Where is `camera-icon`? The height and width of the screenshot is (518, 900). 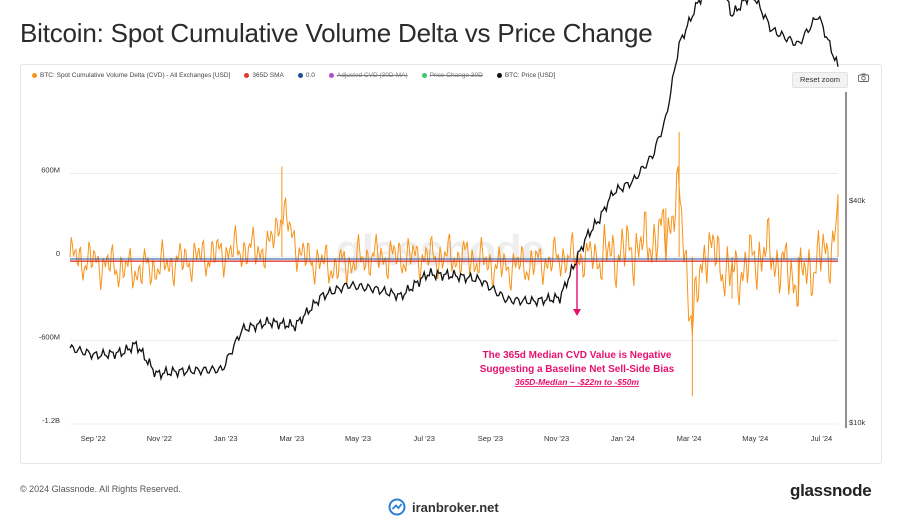 camera-icon is located at coordinates (863, 77).